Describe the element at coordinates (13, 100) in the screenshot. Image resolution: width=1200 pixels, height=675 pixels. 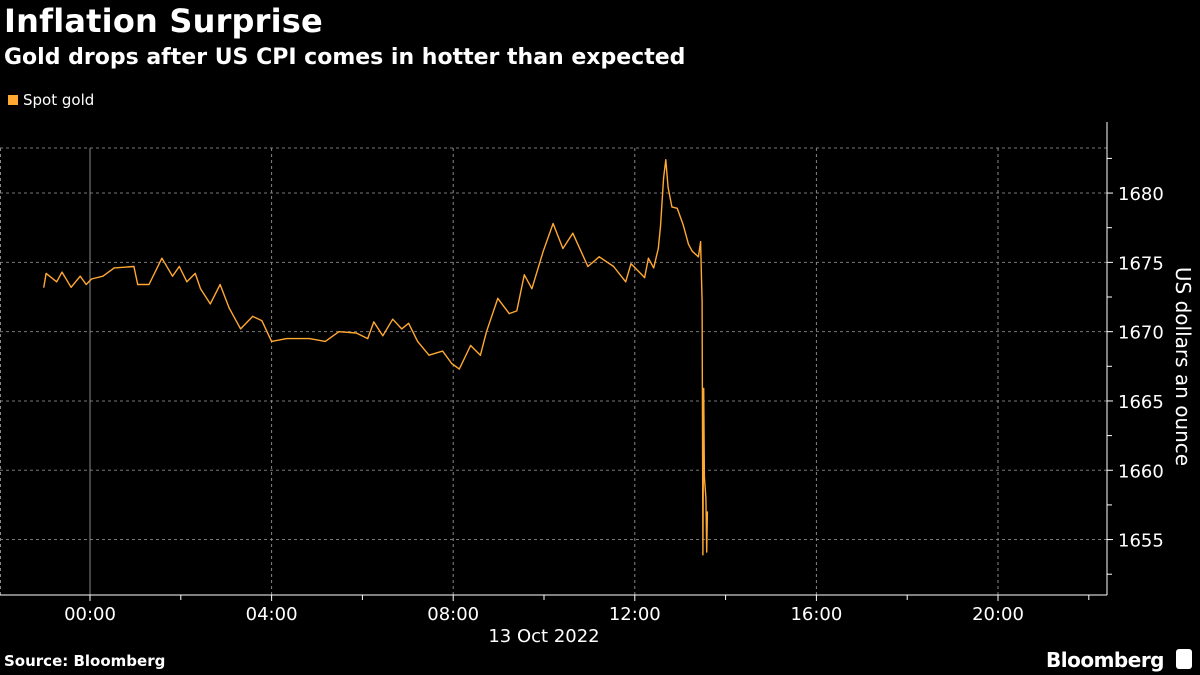
I see `legend-swatch` at that location.